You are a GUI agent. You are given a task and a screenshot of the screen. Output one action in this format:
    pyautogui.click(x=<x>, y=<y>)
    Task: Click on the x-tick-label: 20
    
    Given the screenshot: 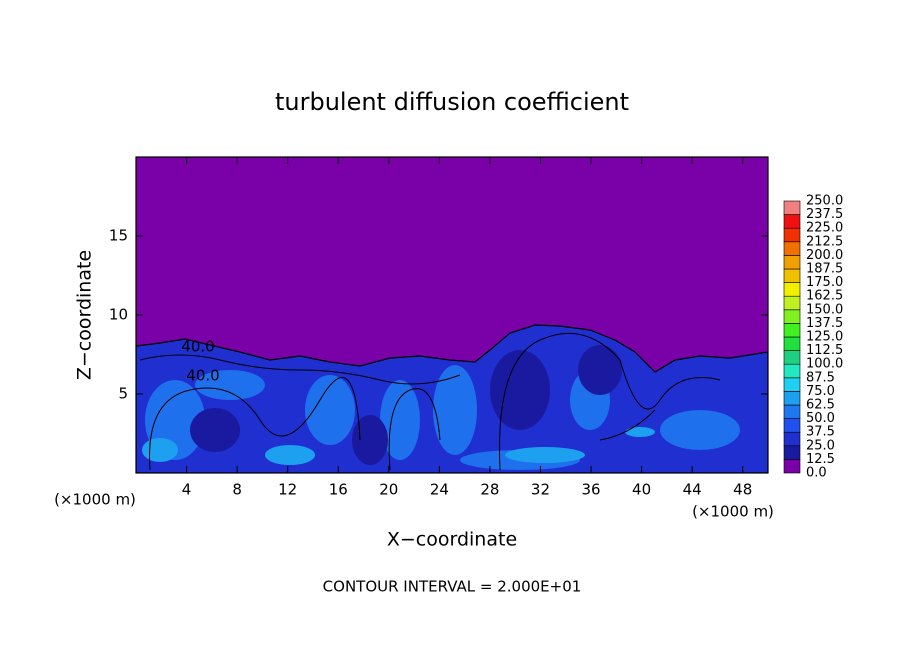 What is the action you would take?
    pyautogui.click(x=388, y=490)
    